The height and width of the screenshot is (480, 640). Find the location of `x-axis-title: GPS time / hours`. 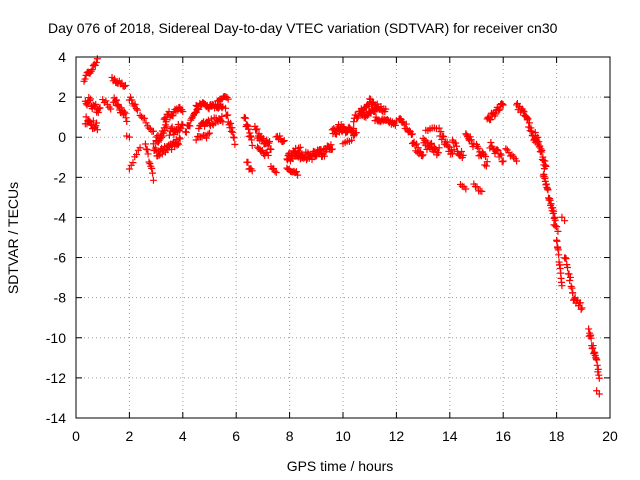

x-axis-title: GPS time / hours is located at coordinates (340, 466).